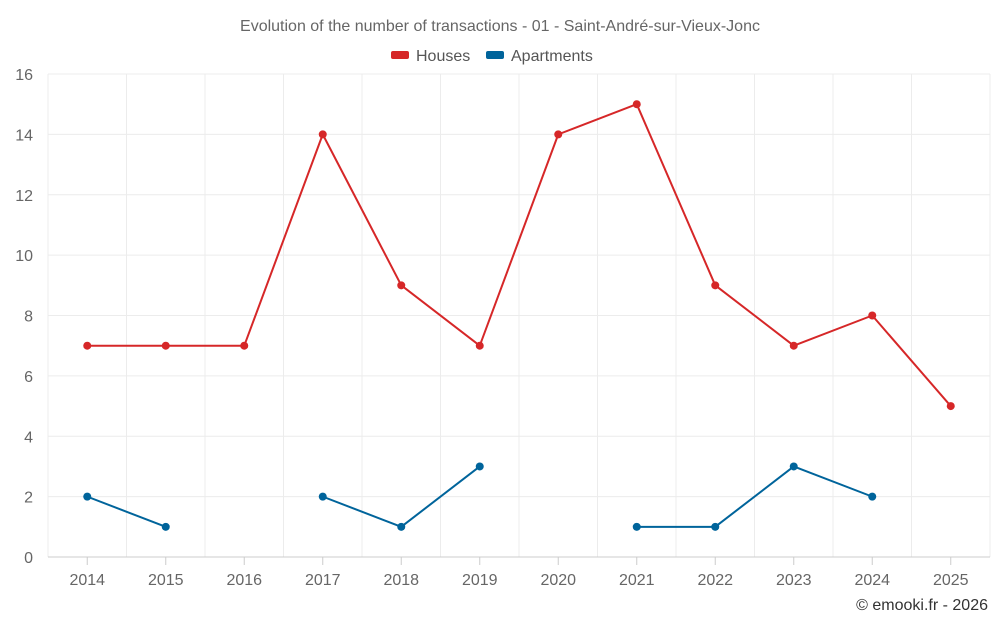  What do you see at coordinates (715, 580) in the screenshot?
I see `x-tick-label: 2022` at bounding box center [715, 580].